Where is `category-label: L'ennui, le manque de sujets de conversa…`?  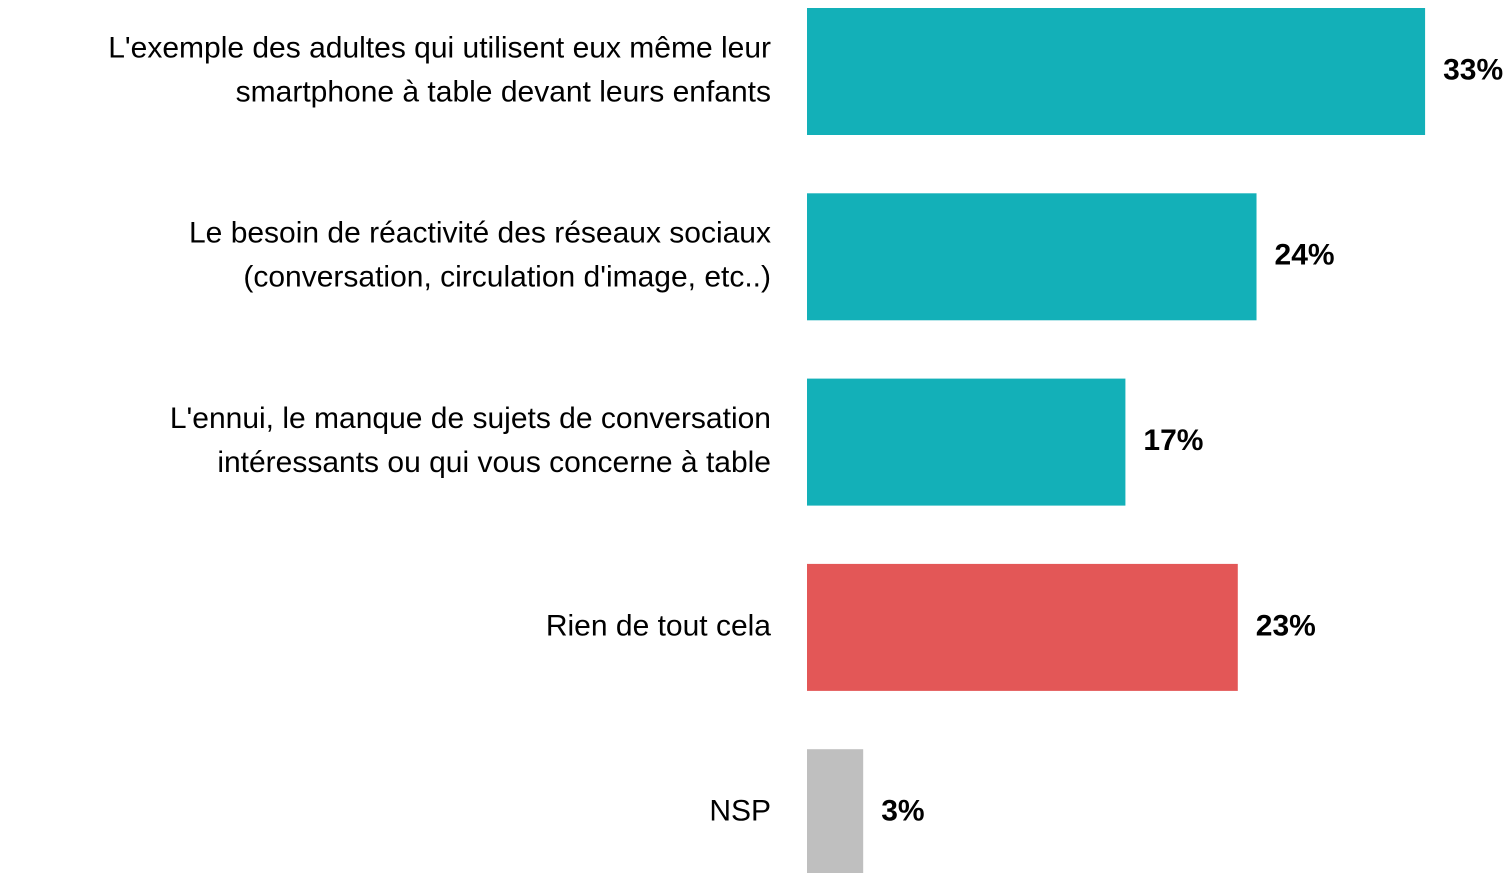 category-label: L'ennui, le manque de sujets de conversa… is located at coordinates (470, 418).